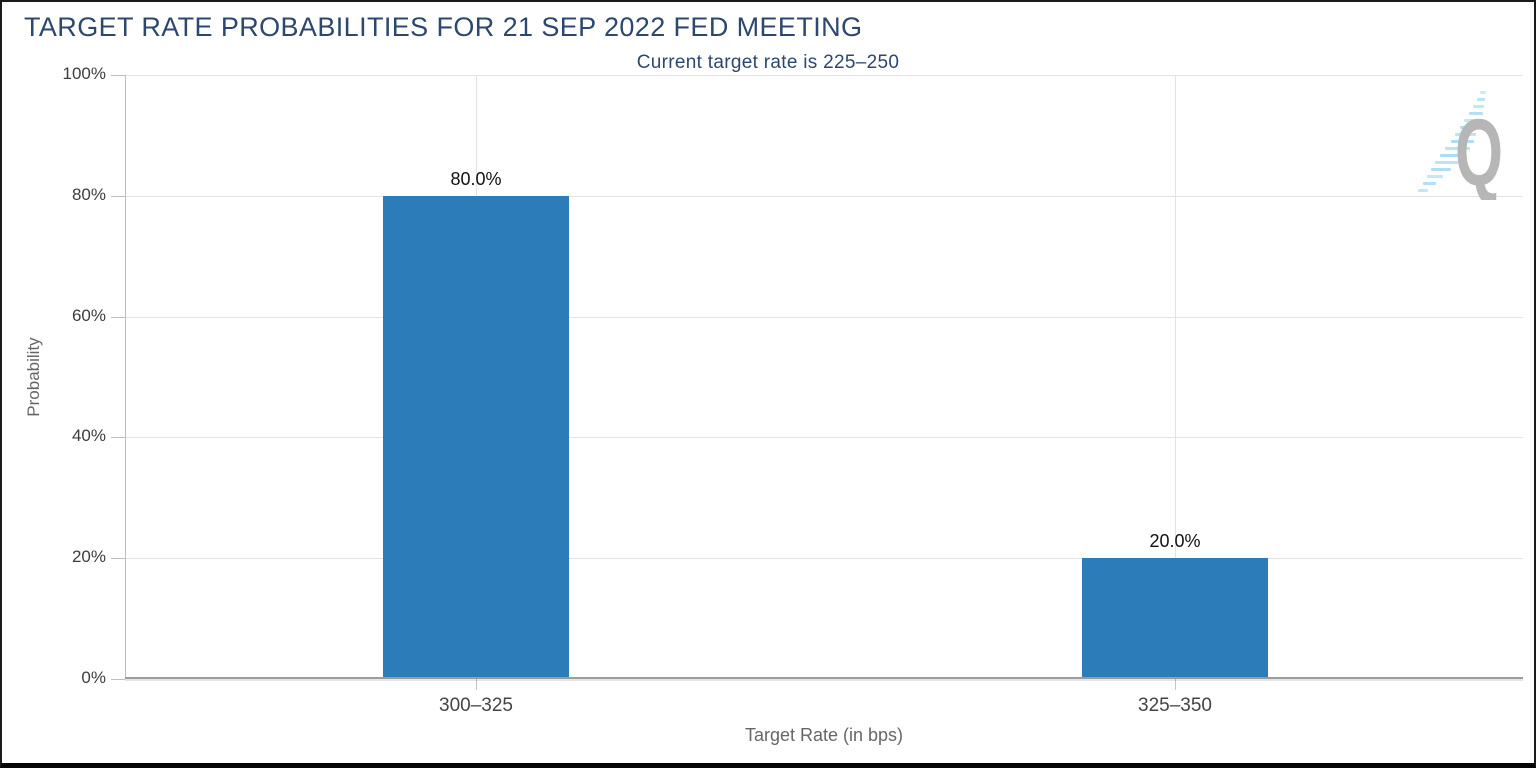 The image size is (1536, 768). What do you see at coordinates (88, 556) in the screenshot?
I see `y-tick-label: 20%` at bounding box center [88, 556].